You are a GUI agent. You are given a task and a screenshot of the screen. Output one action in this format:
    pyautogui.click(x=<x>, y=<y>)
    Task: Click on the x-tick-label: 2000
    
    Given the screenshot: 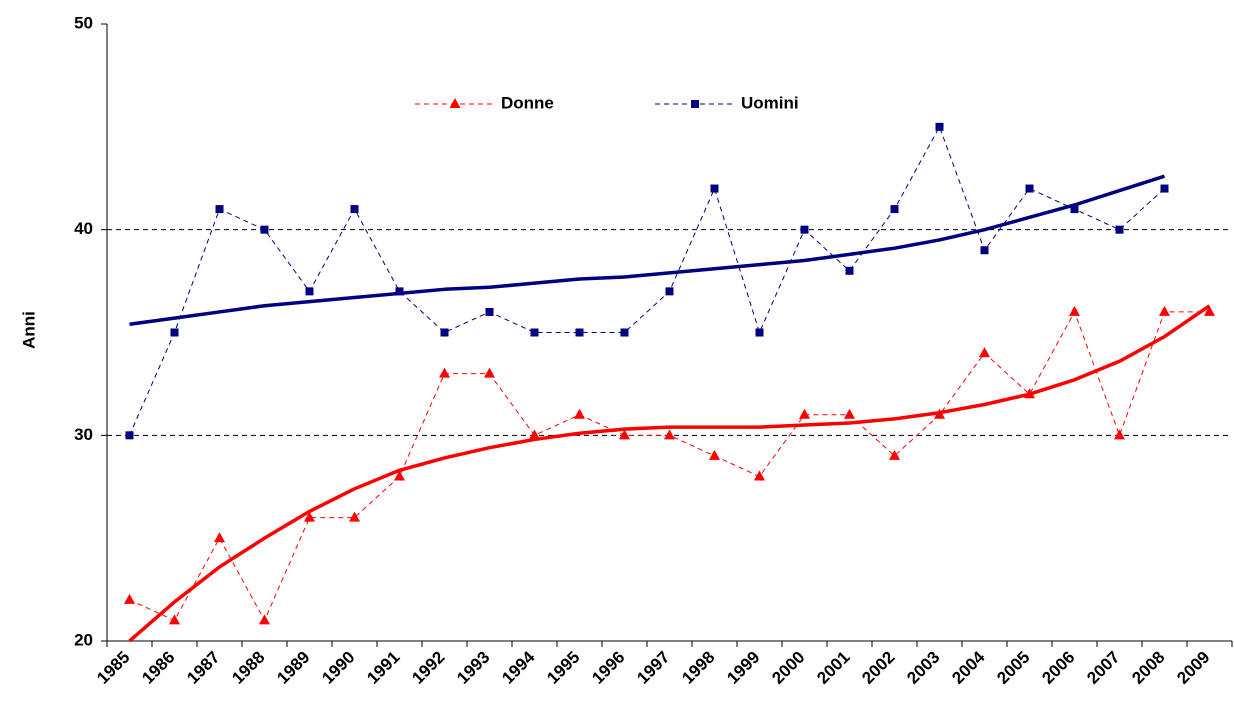 What is the action you would take?
    pyautogui.click(x=788, y=668)
    